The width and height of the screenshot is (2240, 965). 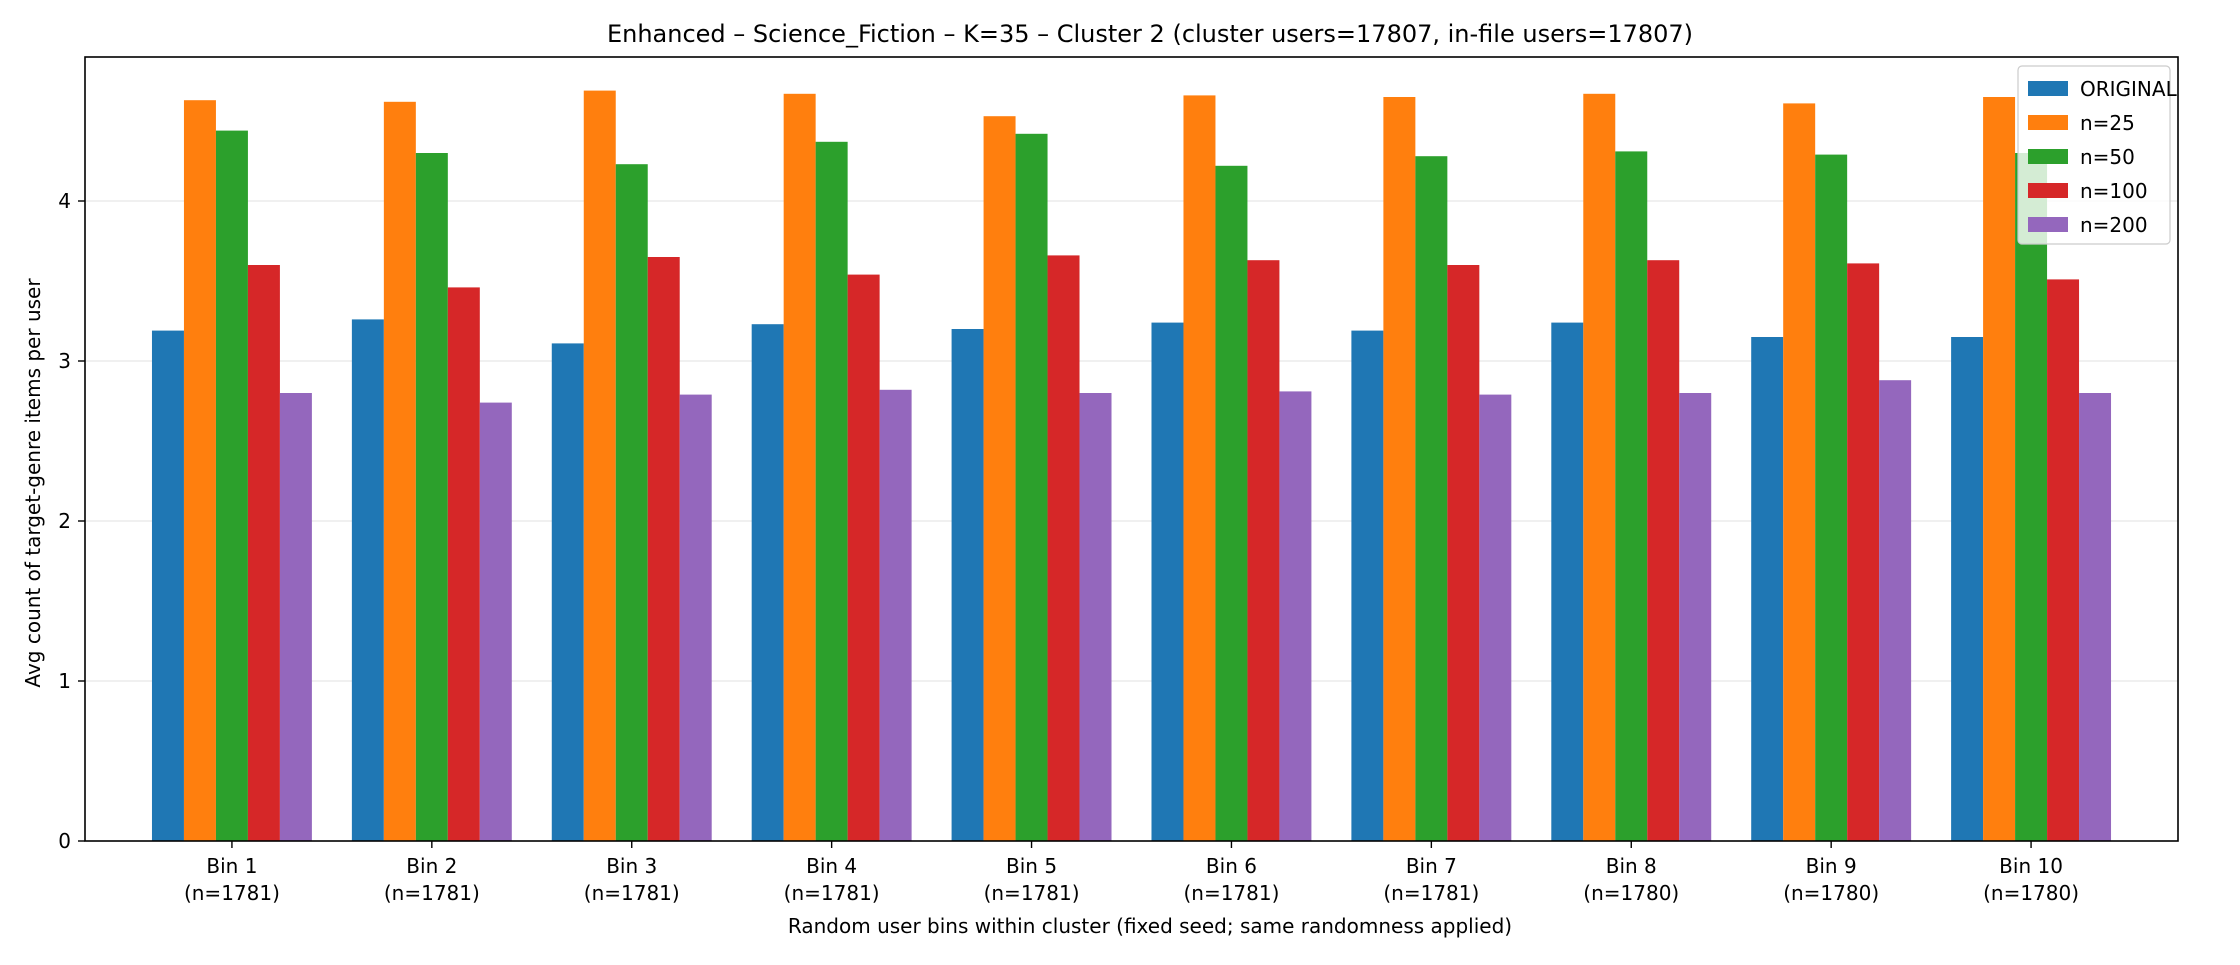 What do you see at coordinates (1031, 866) in the screenshot?
I see `x-tick-label-5: Bin 5` at bounding box center [1031, 866].